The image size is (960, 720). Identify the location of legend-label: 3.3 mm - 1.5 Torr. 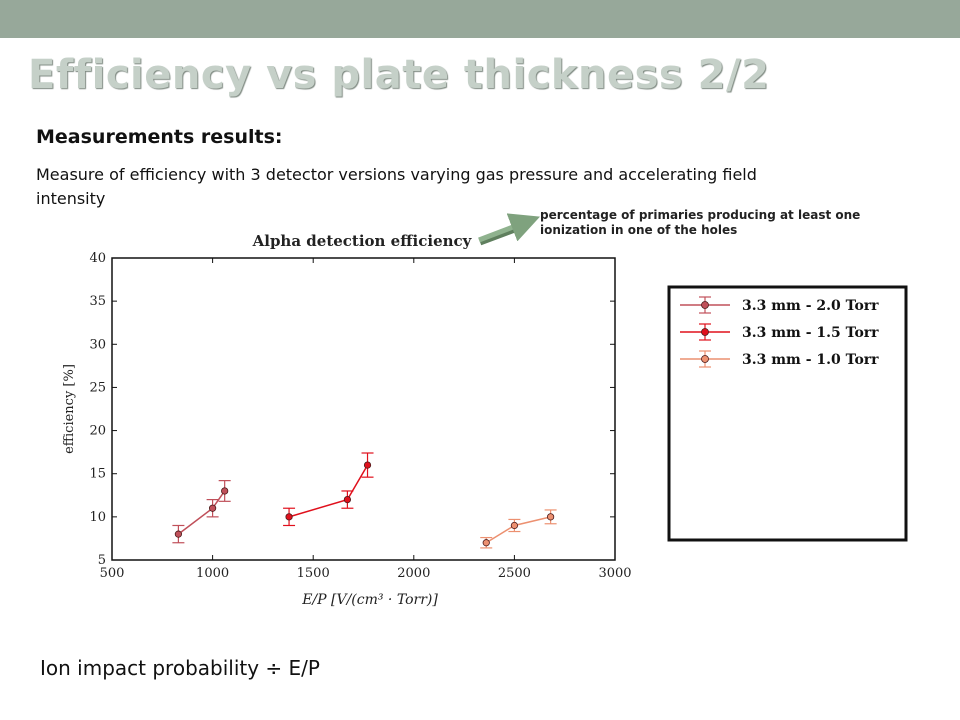
(810, 333).